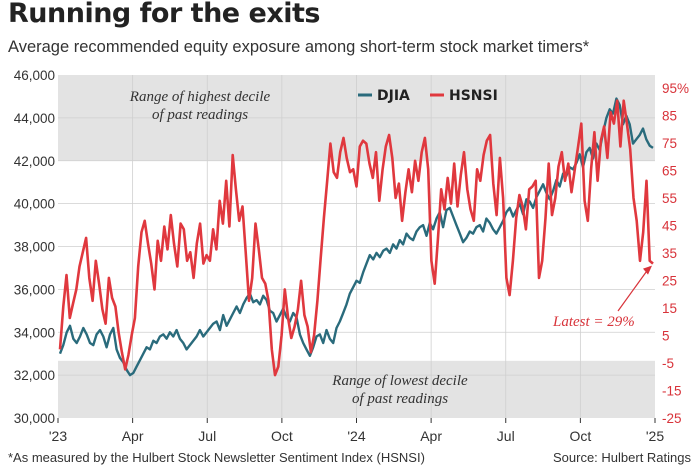 The width and height of the screenshot is (700, 471). I want to click on left-tick-label: 44,000, so click(34, 118).